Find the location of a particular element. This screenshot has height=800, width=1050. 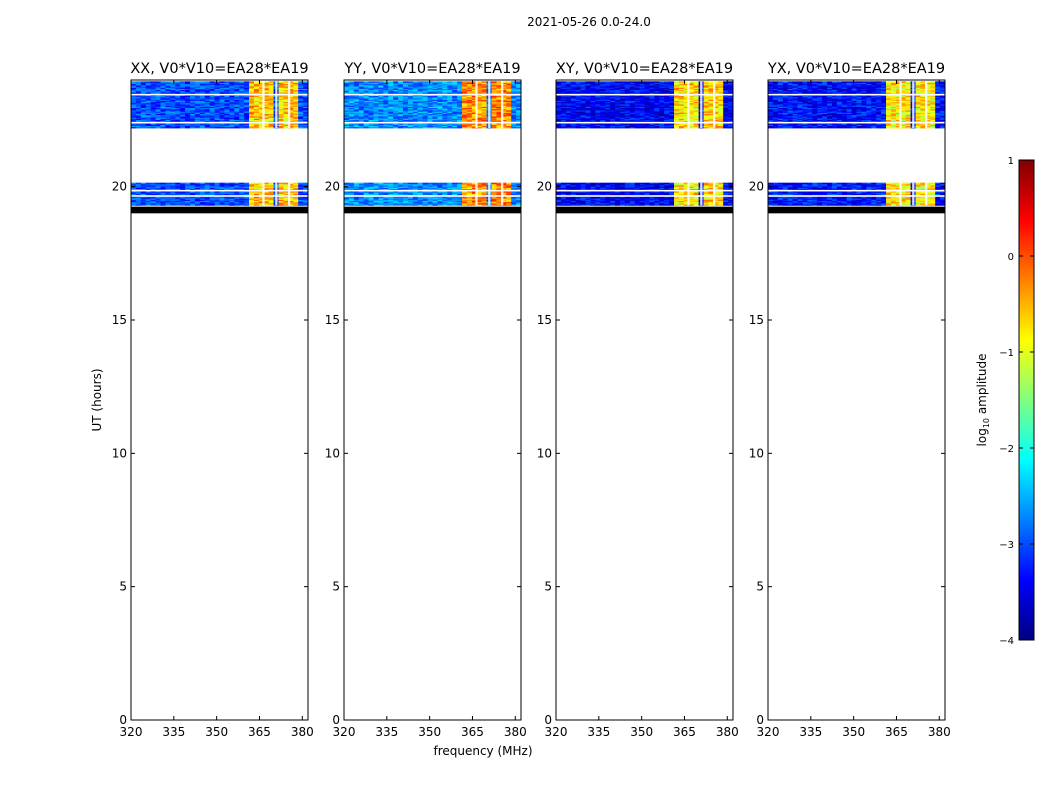

flagged-row-line is located at coordinates (432, 196).